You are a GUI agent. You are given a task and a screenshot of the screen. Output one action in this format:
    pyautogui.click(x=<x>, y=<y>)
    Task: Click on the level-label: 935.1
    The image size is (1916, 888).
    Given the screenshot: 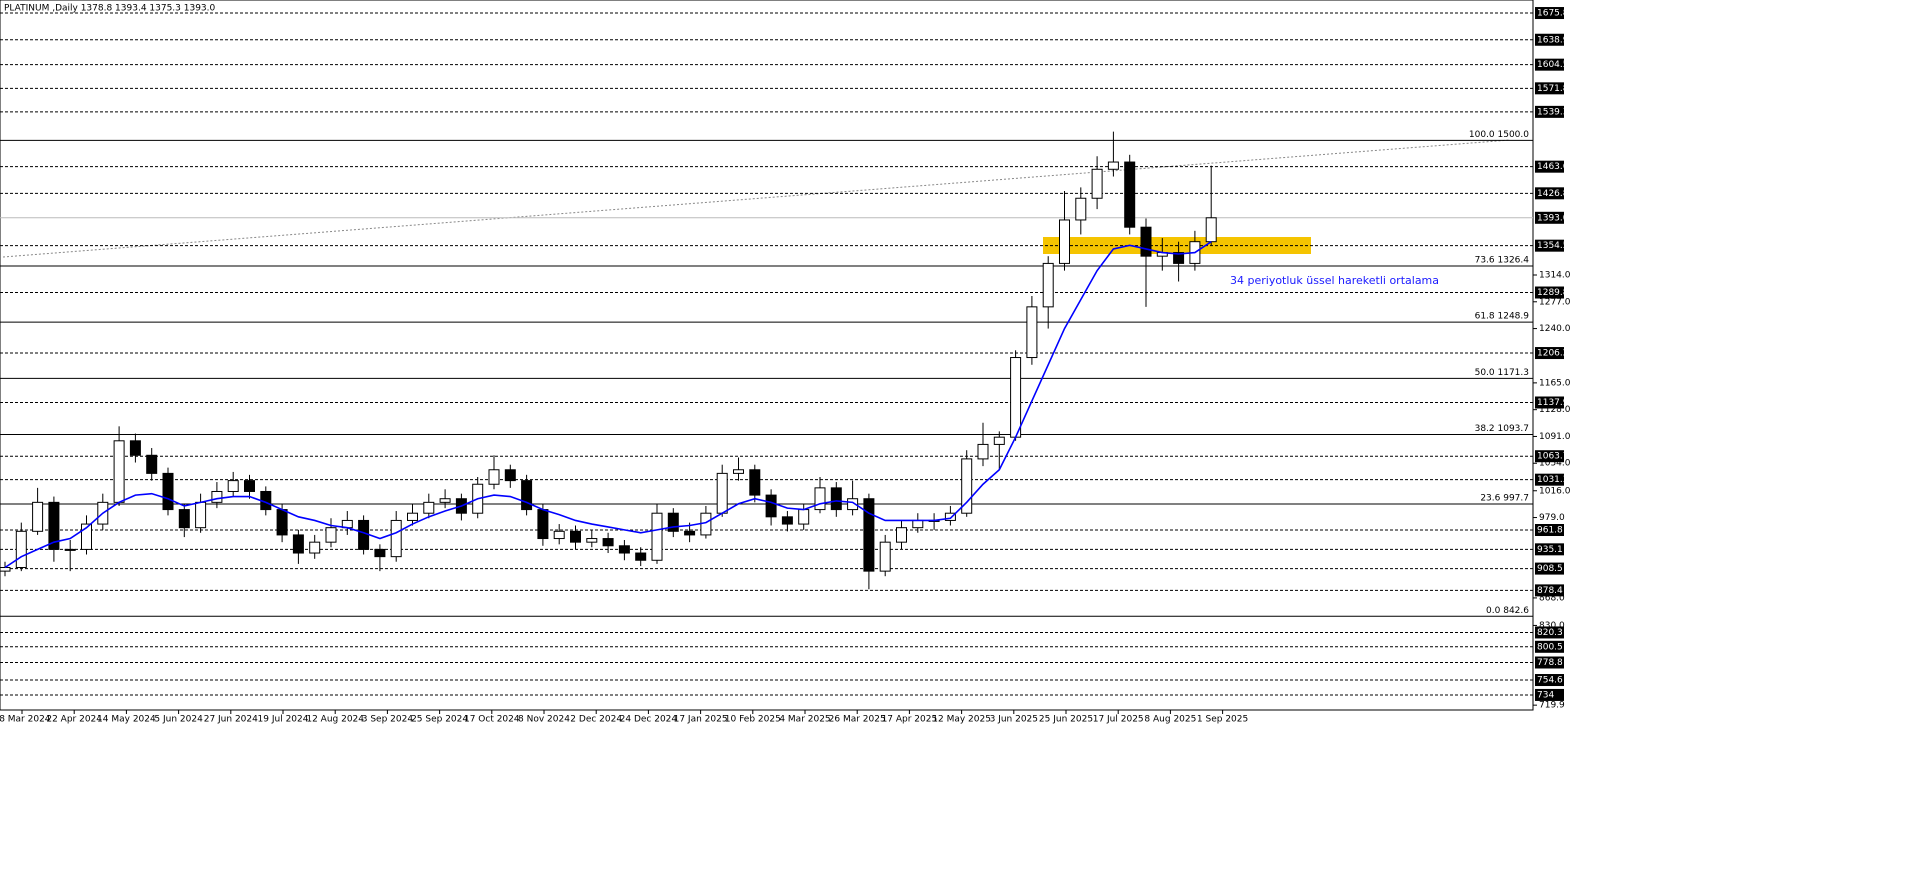 What is the action you would take?
    pyautogui.click(x=1550, y=550)
    